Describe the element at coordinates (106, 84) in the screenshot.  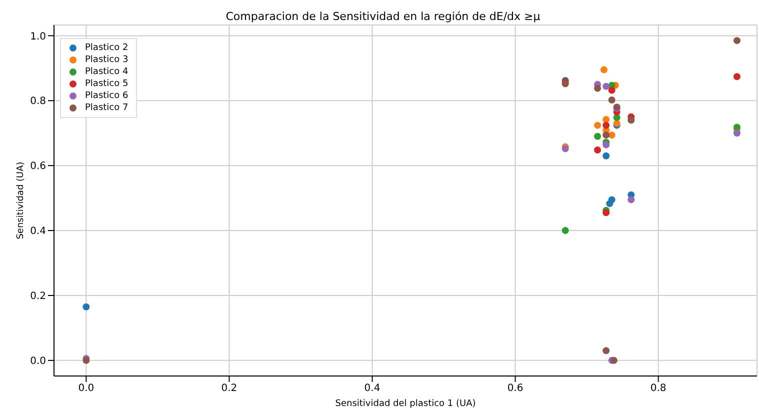
I see `legend-label: Plastico 5` at that location.